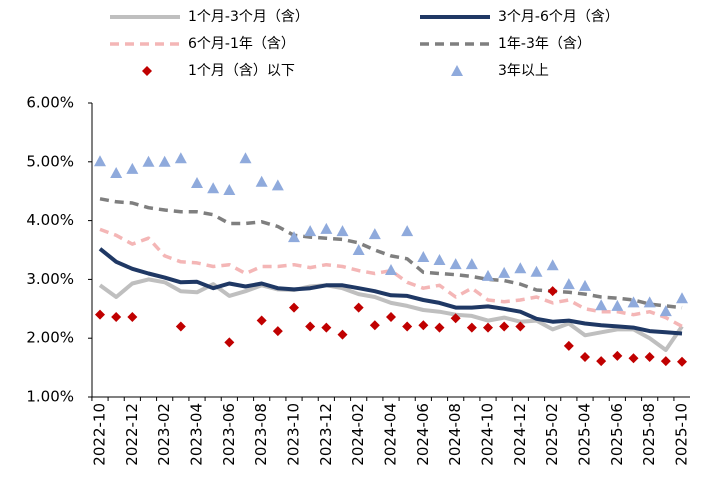 This screenshot has height=490, width=702. What do you see at coordinates (423, 434) in the screenshot?
I see `x-tick-label: 2024-06` at bounding box center [423, 434].